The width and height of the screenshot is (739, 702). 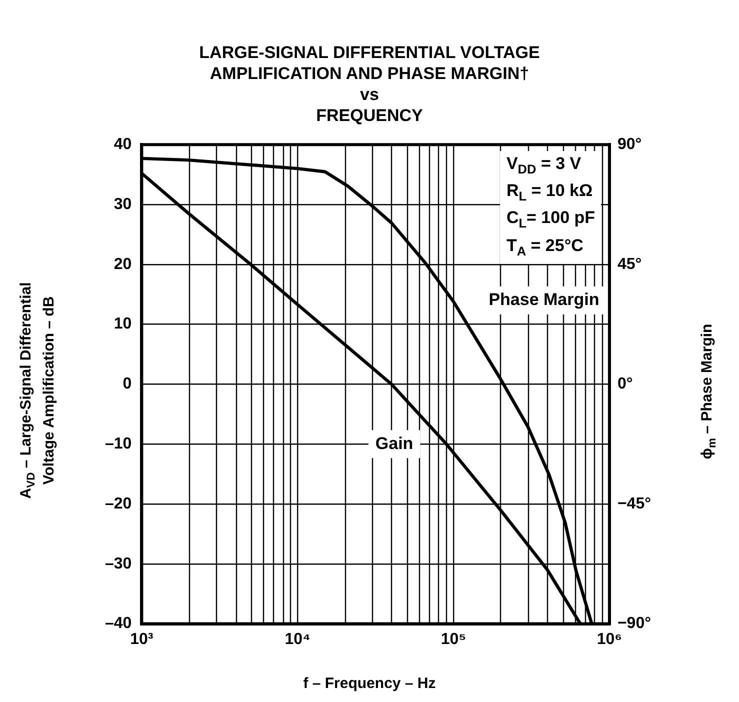 What do you see at coordinates (629, 145) in the screenshot?
I see `y2-tick-label: 90°` at bounding box center [629, 145].